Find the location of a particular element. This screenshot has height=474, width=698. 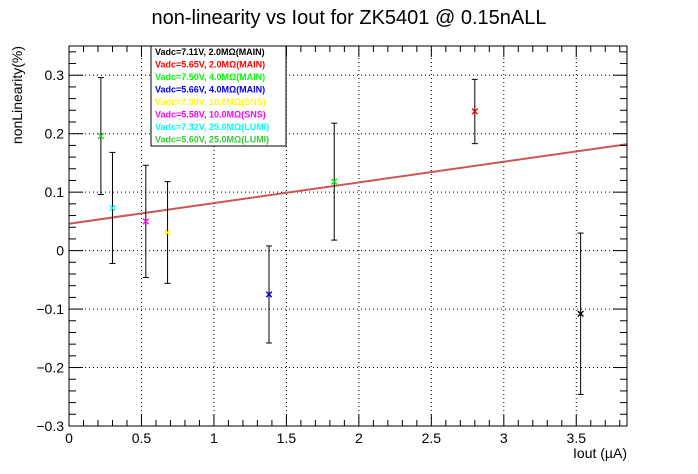

x-tick-label: 0 is located at coordinates (69, 438).